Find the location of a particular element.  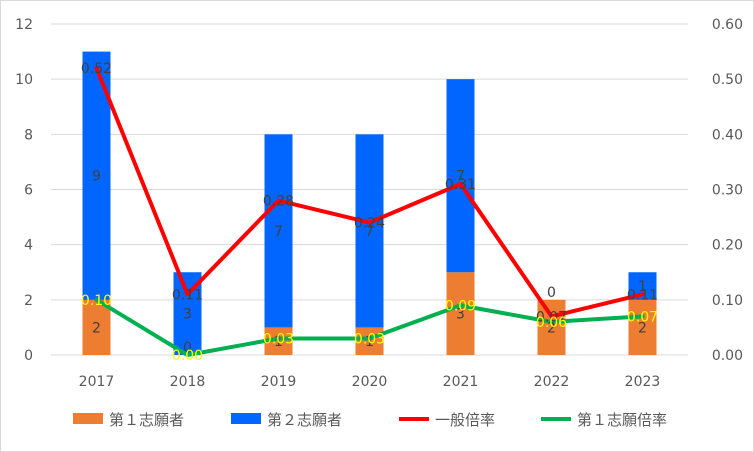

y-left-tick-label: 2 is located at coordinates (28, 301).